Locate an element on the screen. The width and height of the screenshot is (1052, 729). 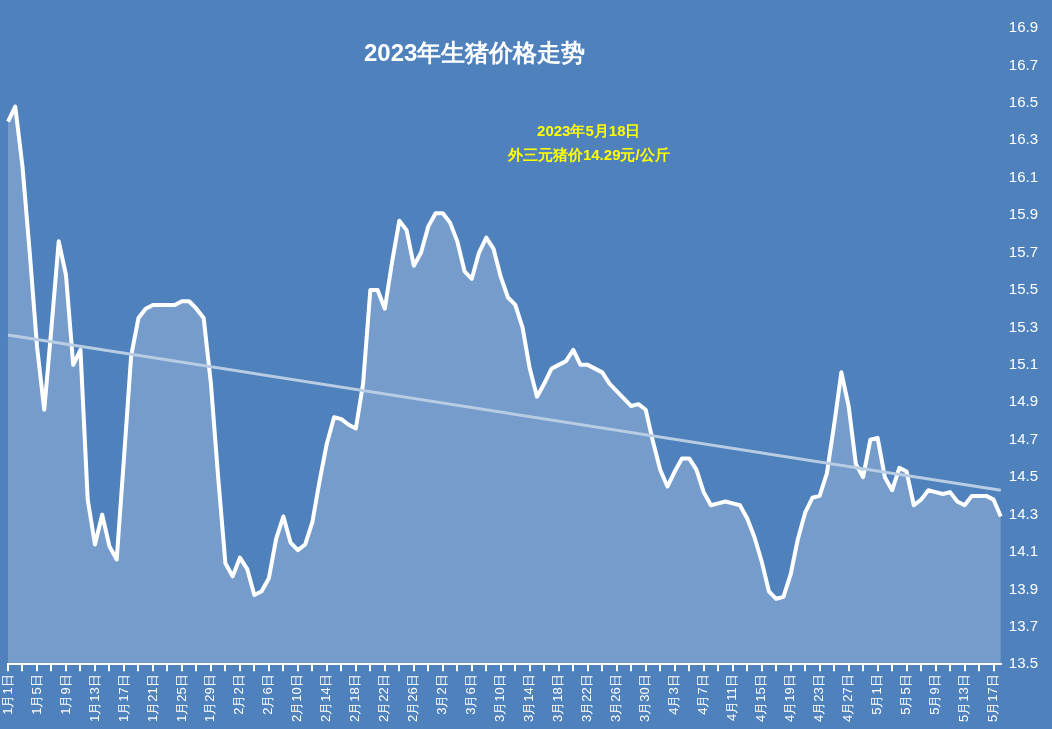
x-tick-label: 3月10日 is located at coordinates (500, 698).